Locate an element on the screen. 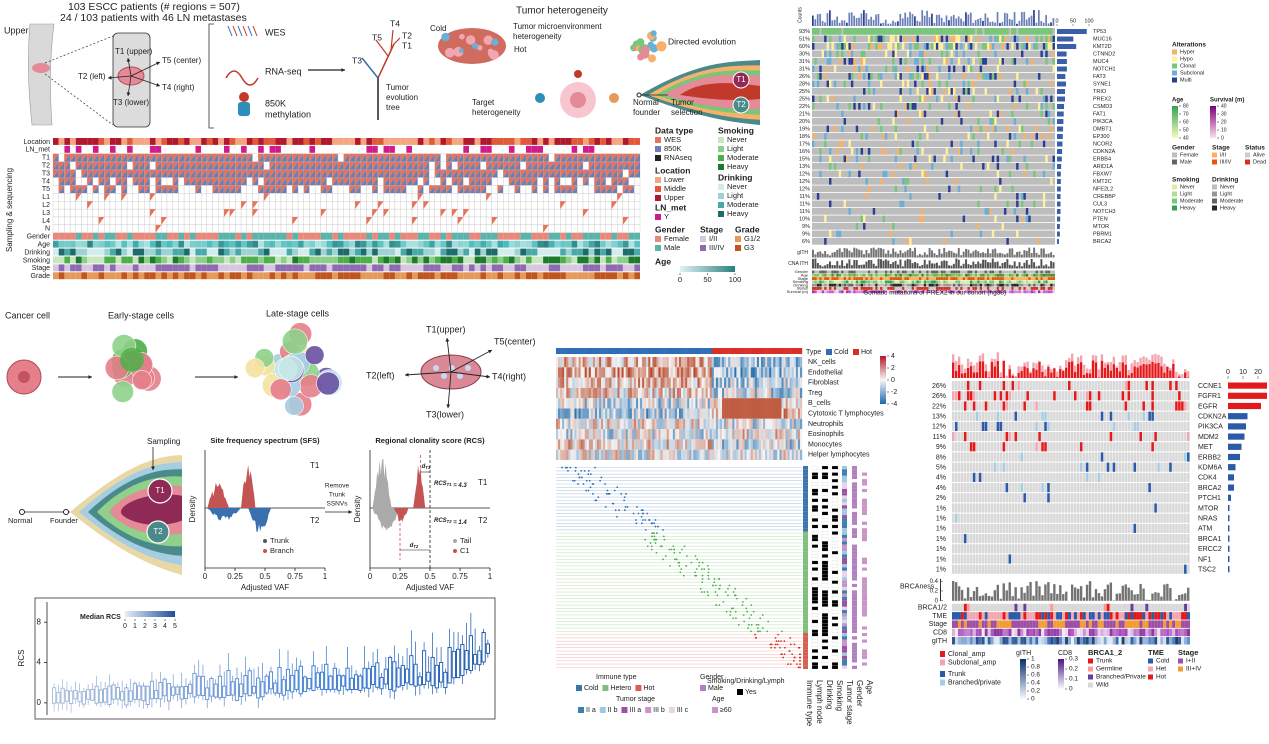  legend-swatch is located at coordinates (721, 149).